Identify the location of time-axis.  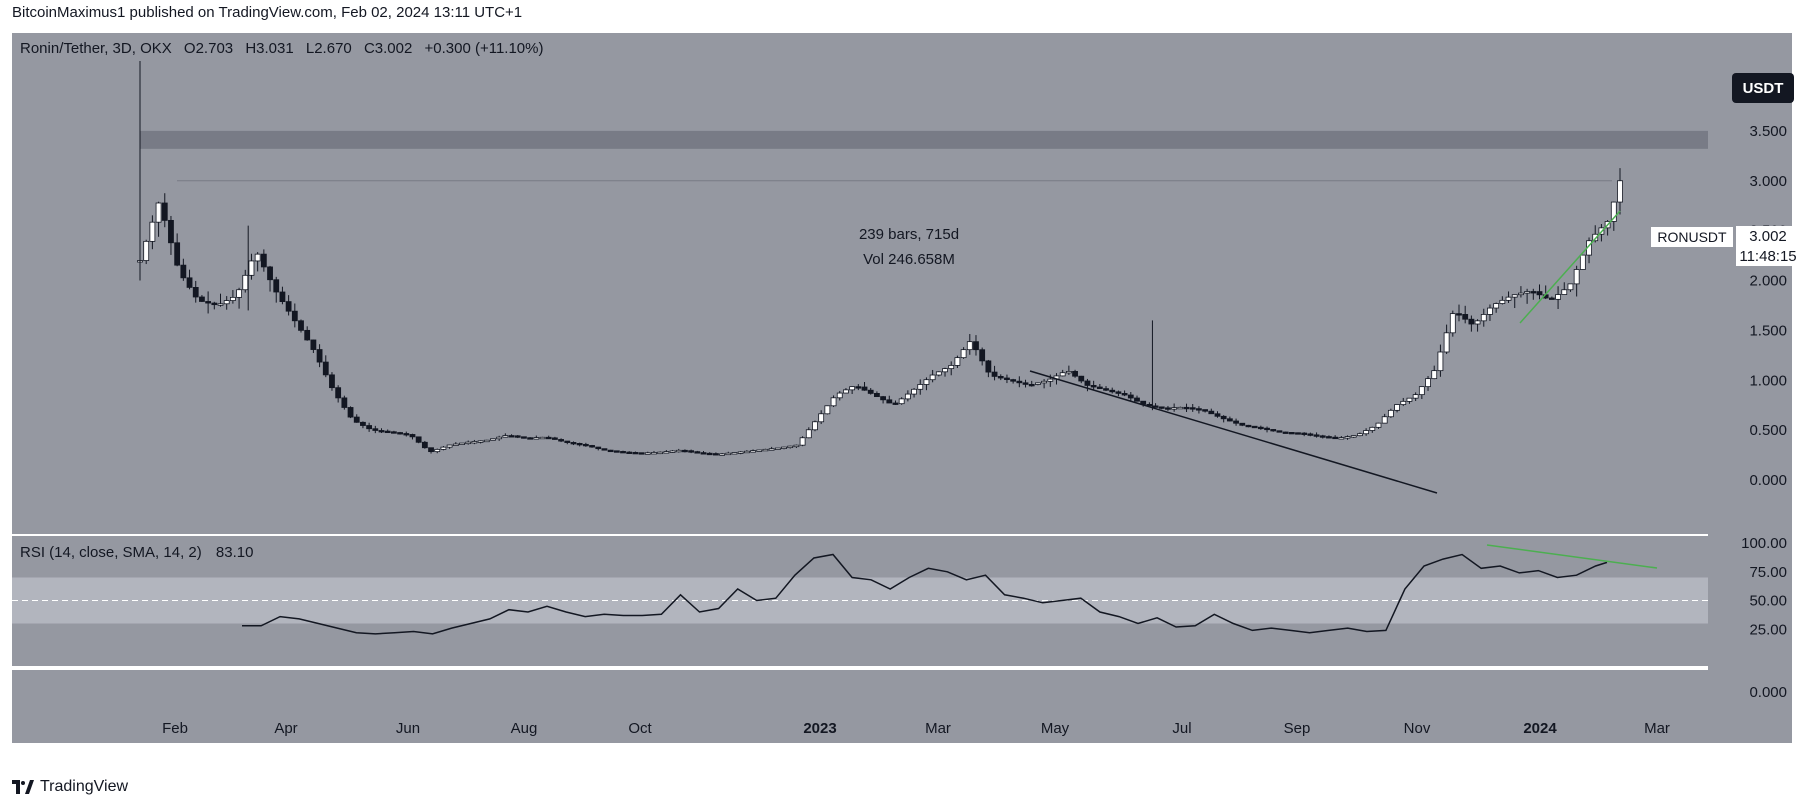
(860, 726).